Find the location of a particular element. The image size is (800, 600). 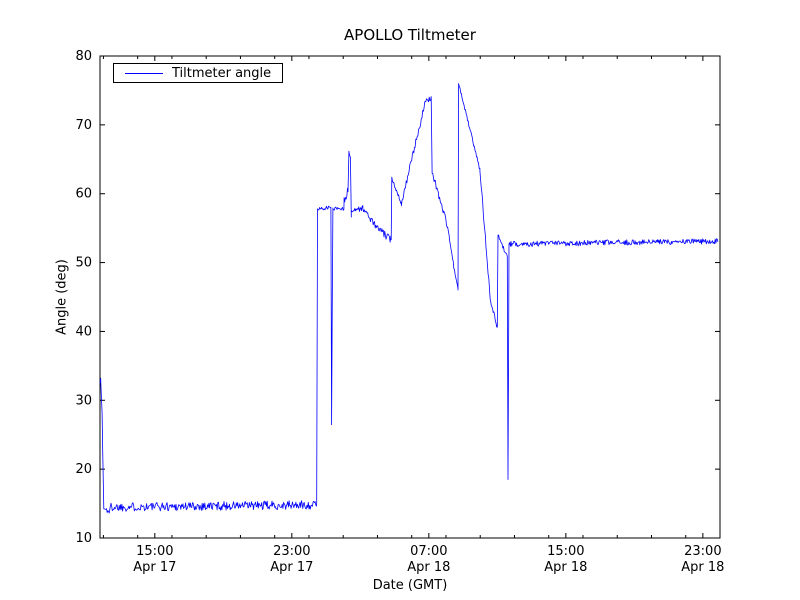

y-tick-label: 40 is located at coordinates (83, 331).